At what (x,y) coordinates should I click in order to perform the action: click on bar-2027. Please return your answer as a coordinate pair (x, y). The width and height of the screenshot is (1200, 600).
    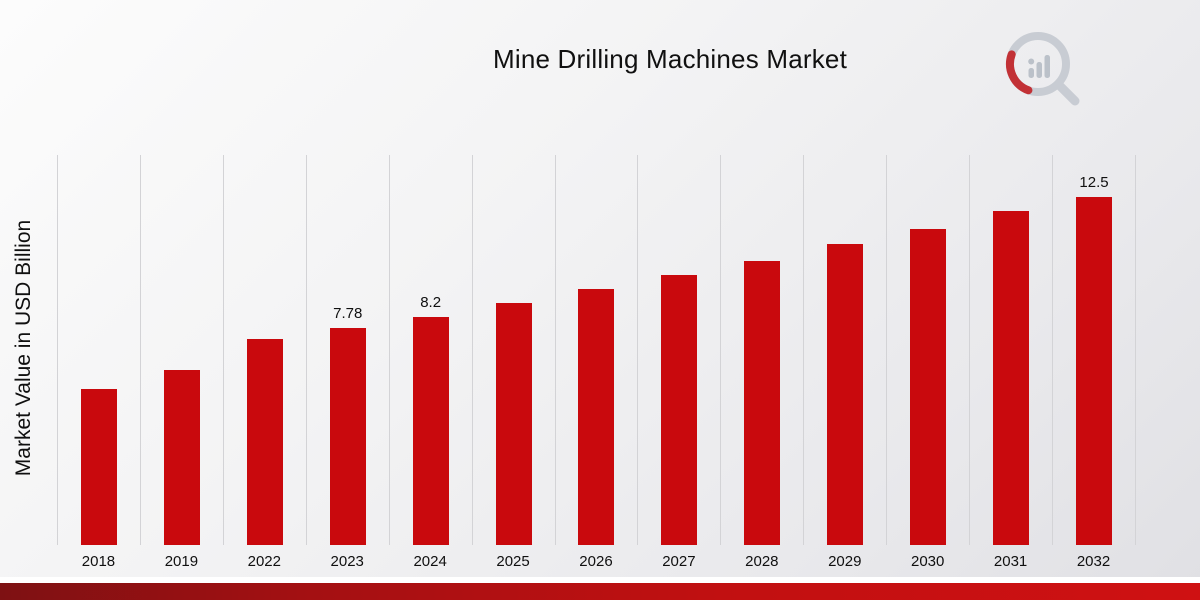
    Looking at the image, I should click on (679, 409).